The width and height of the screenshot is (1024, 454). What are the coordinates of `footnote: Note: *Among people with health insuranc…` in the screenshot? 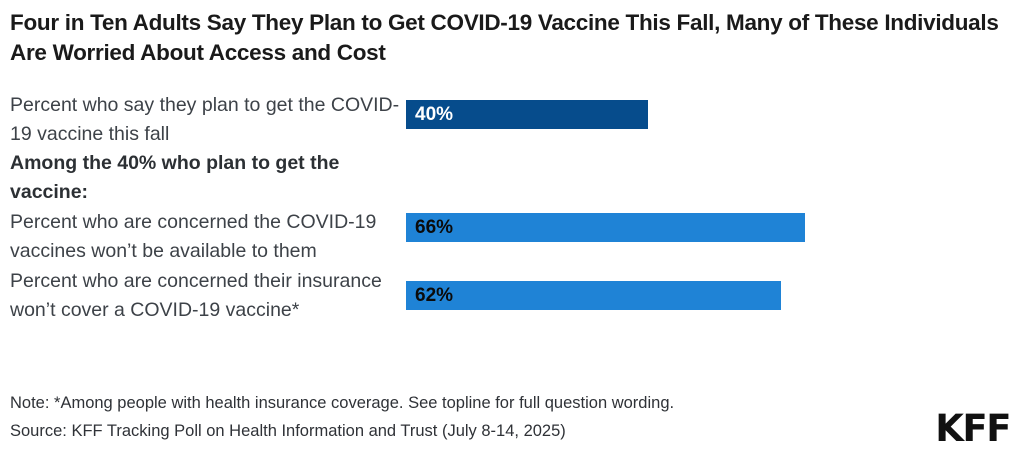 It's located at (342, 403).